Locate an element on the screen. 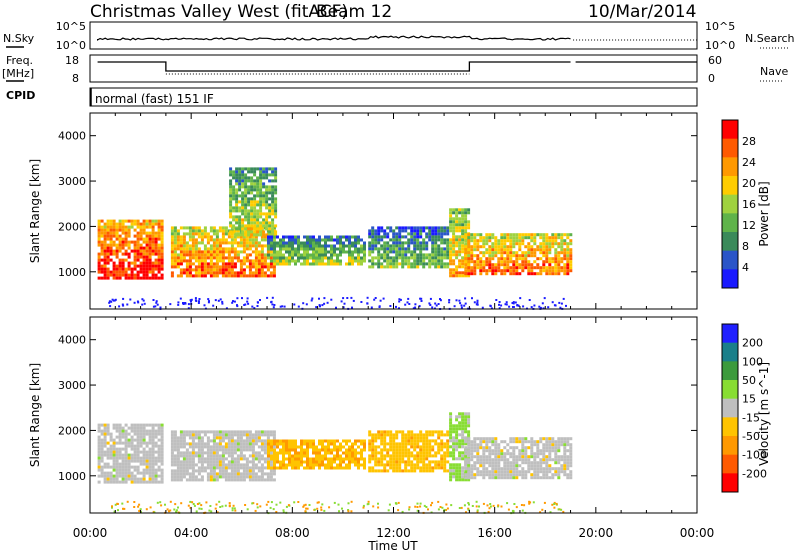 The width and height of the screenshot is (800, 554). cpid-mode: normal (fast) 151 IF is located at coordinates (154, 99).